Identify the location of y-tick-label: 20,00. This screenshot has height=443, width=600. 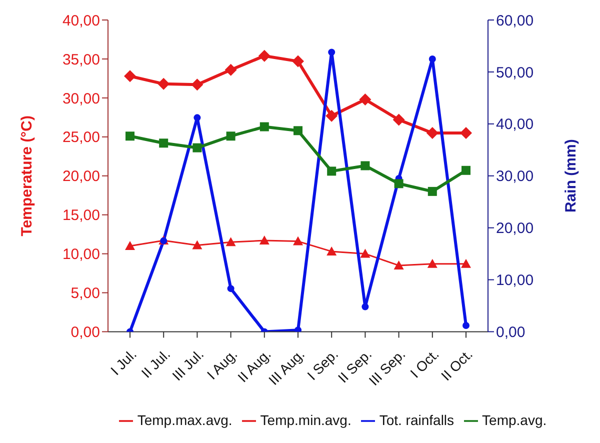
(81, 177).